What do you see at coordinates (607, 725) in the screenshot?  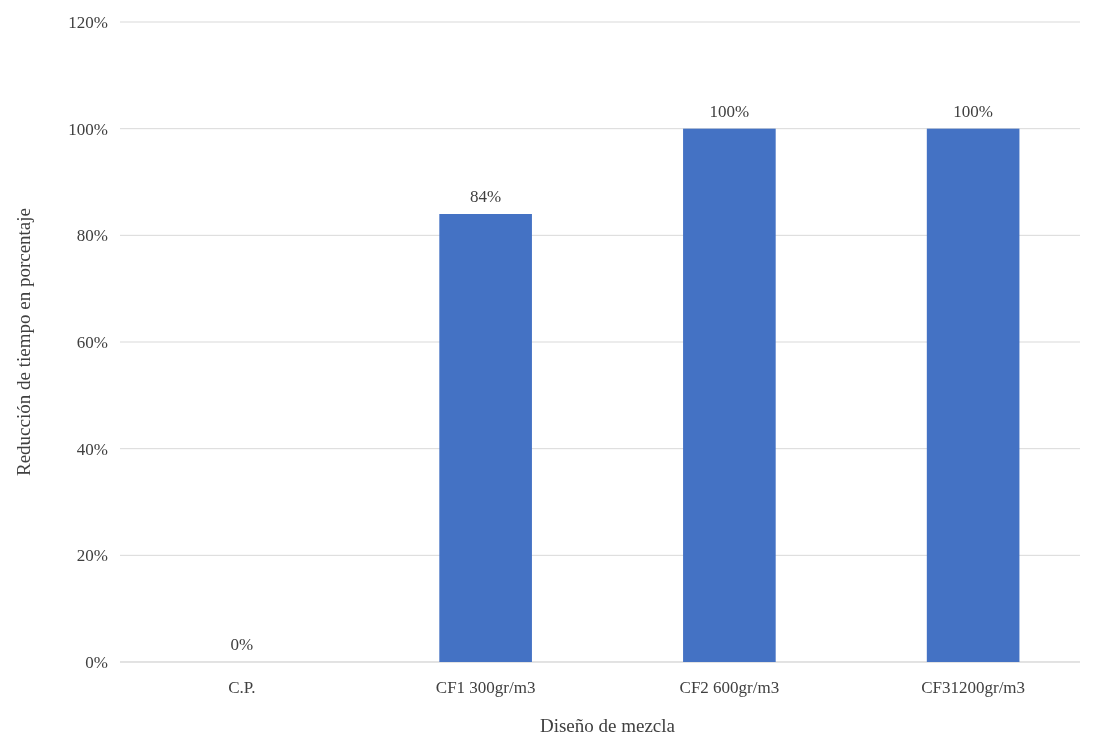 I see `x-axis-title: Diseño de mezcla` at bounding box center [607, 725].